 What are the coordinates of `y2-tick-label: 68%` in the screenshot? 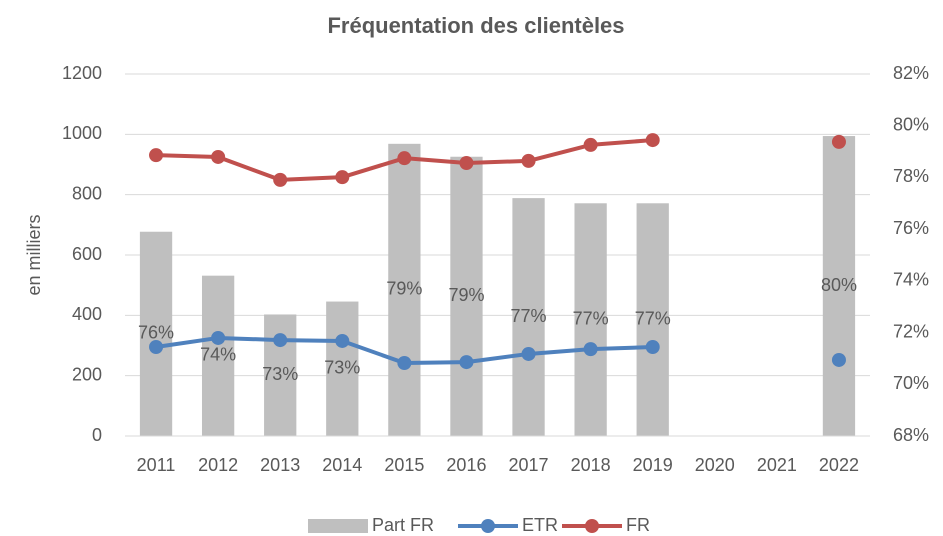 It's located at (911, 435).